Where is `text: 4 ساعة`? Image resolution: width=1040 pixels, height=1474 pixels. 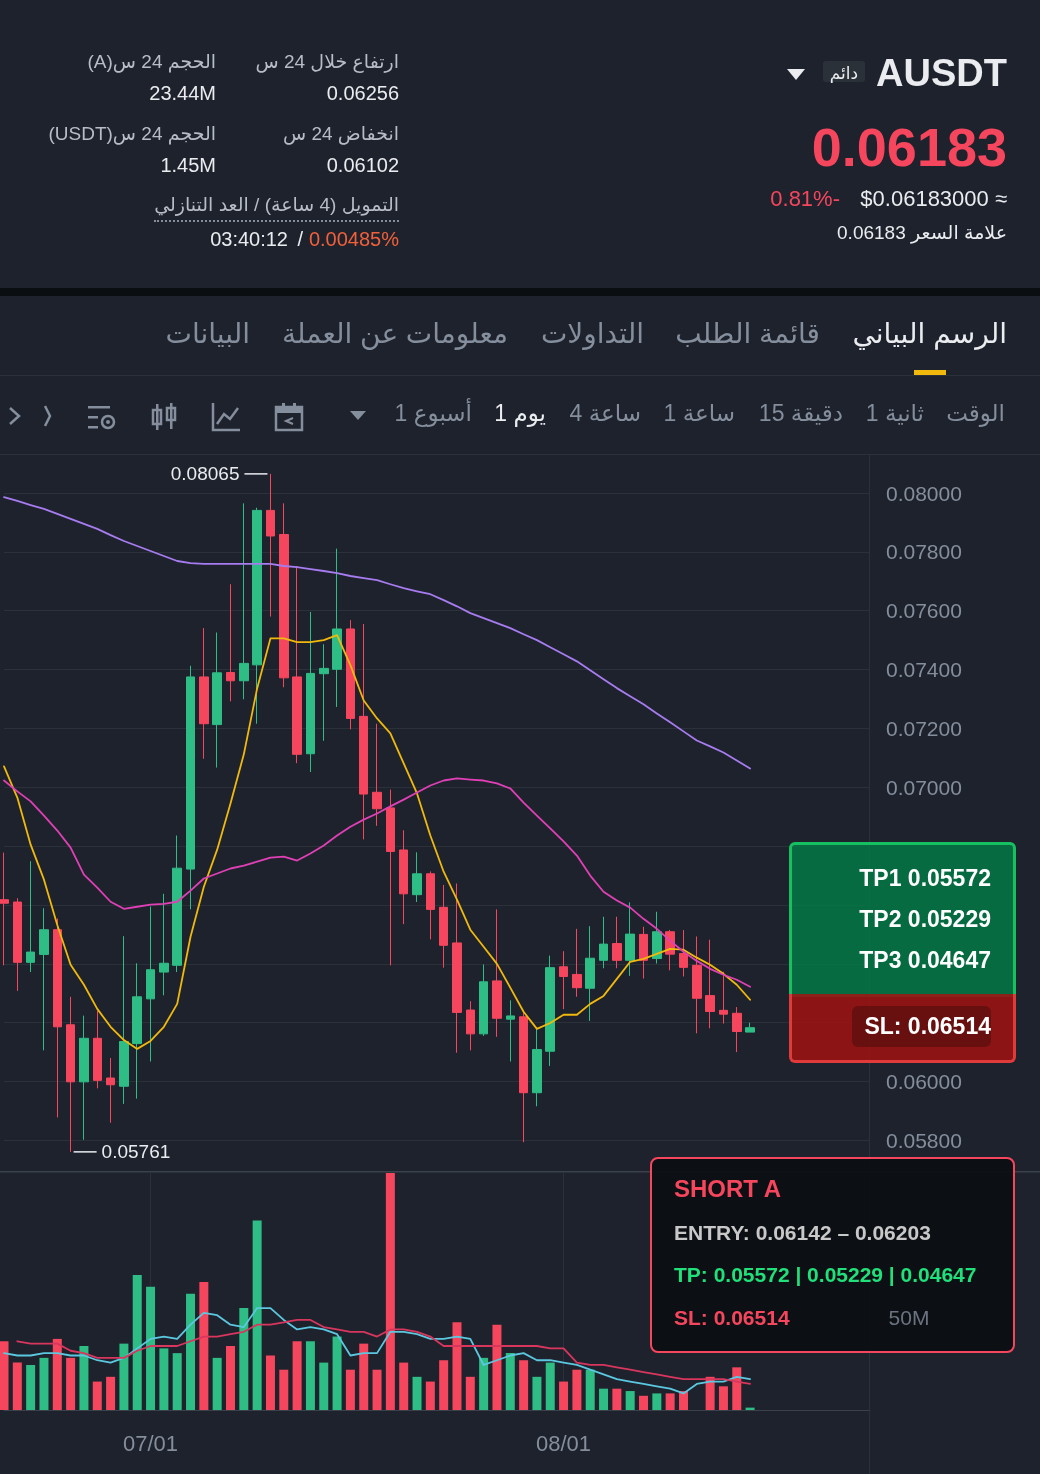
text: 4 ساعة is located at coordinates (605, 413).